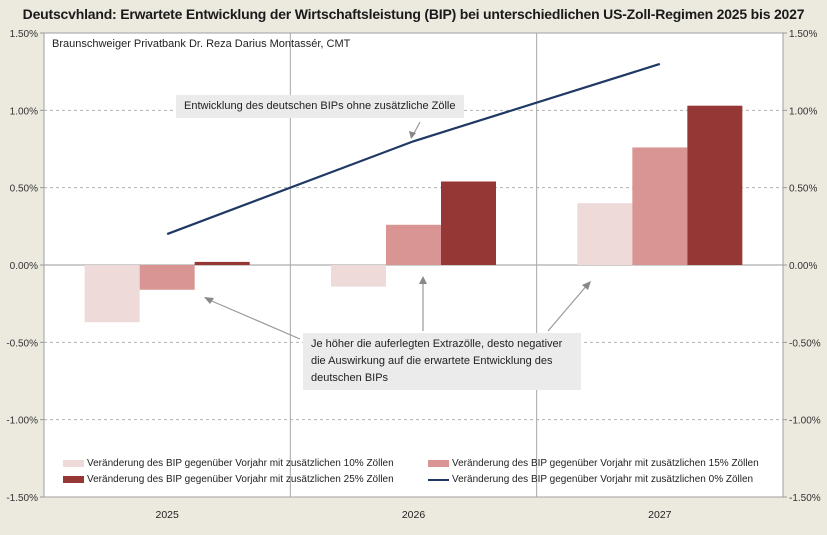 The image size is (827, 535). I want to click on y-tick-label-right: -1.50%, so click(805, 498).